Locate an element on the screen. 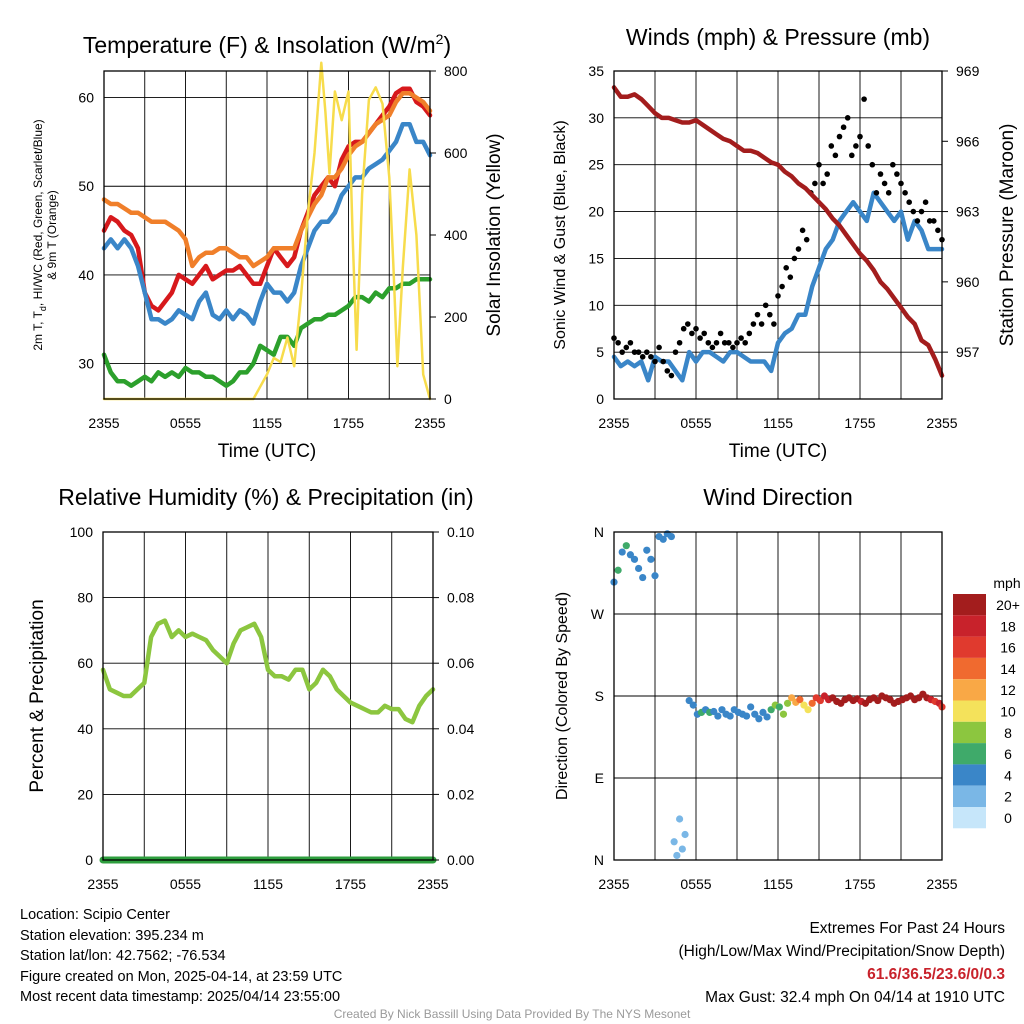 Image resolution: width=1024 pixels, height=1024 pixels. station-latlon: Station lat/lon: 42.7562; -76.534 is located at coordinates (123, 956).